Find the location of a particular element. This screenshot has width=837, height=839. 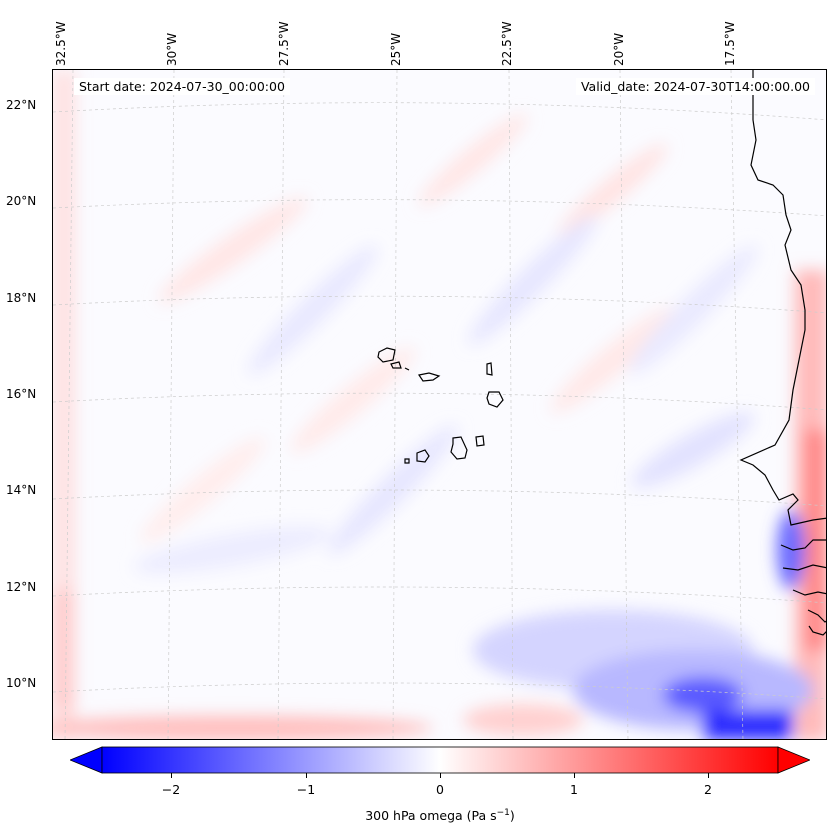

lon-label: 25°W is located at coordinates (396, 49).